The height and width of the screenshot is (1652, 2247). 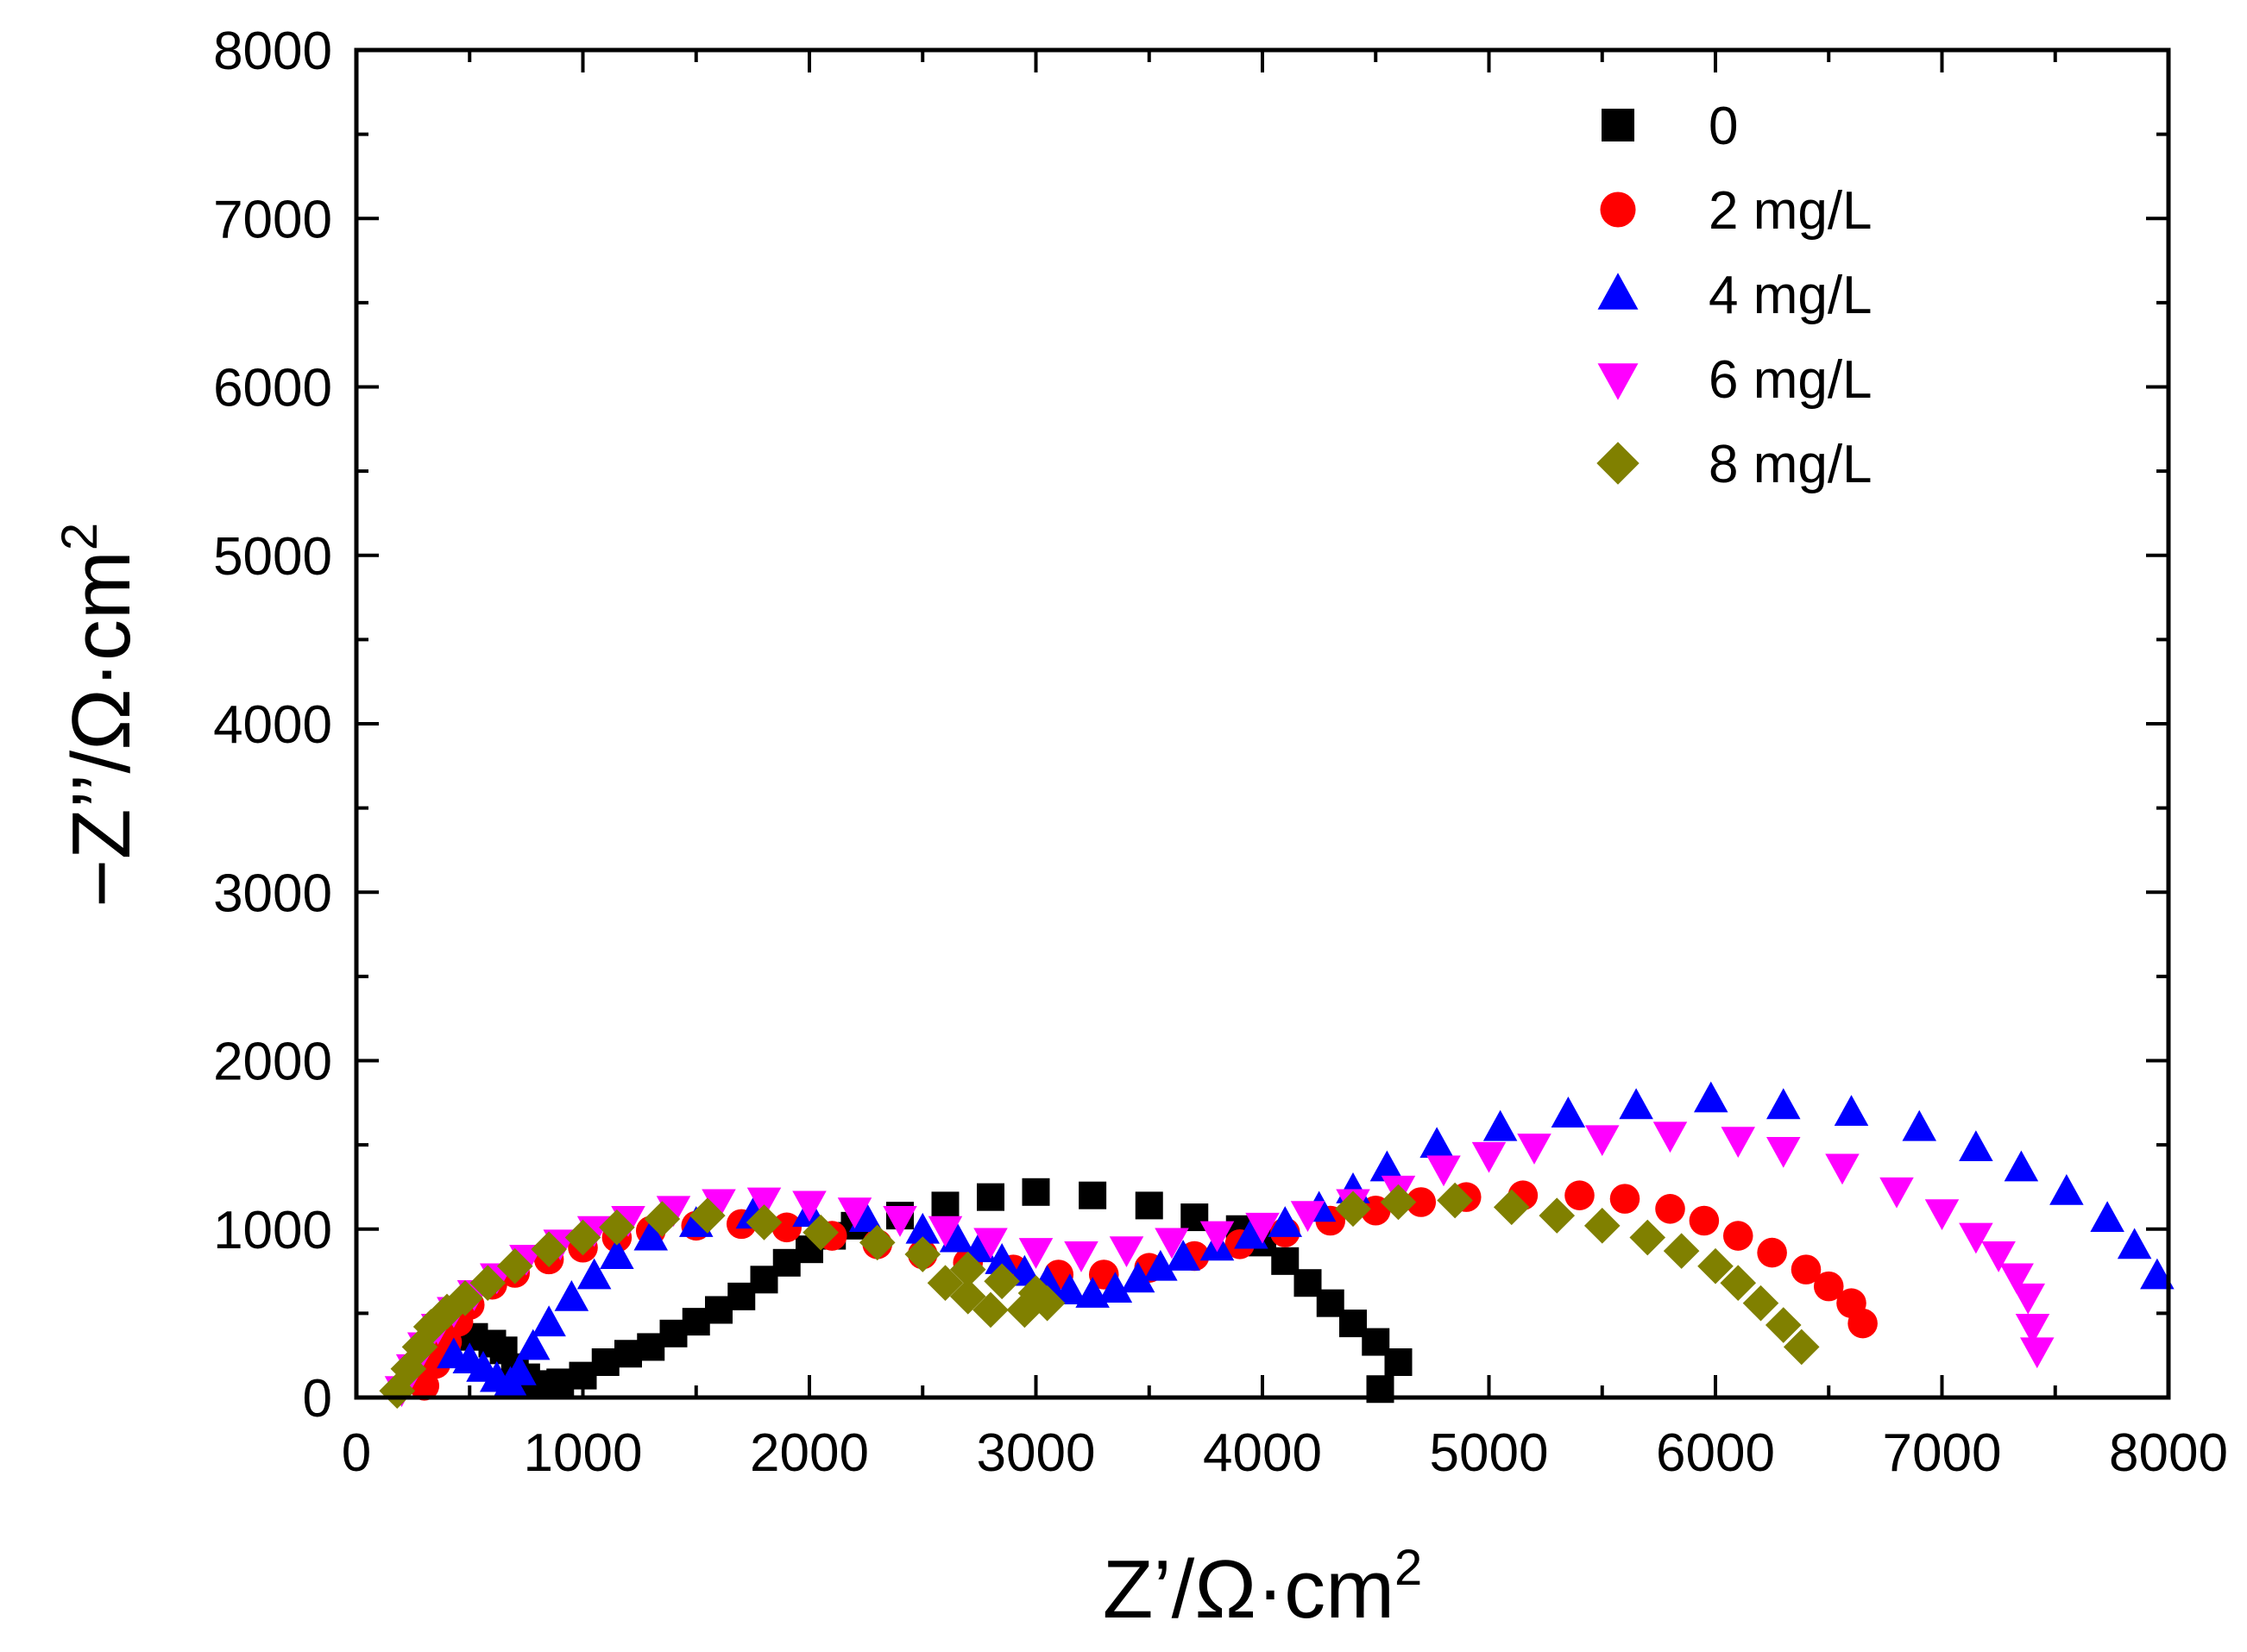 What do you see at coordinates (272, 1062) in the screenshot?
I see `y-tick-label: 2000` at bounding box center [272, 1062].